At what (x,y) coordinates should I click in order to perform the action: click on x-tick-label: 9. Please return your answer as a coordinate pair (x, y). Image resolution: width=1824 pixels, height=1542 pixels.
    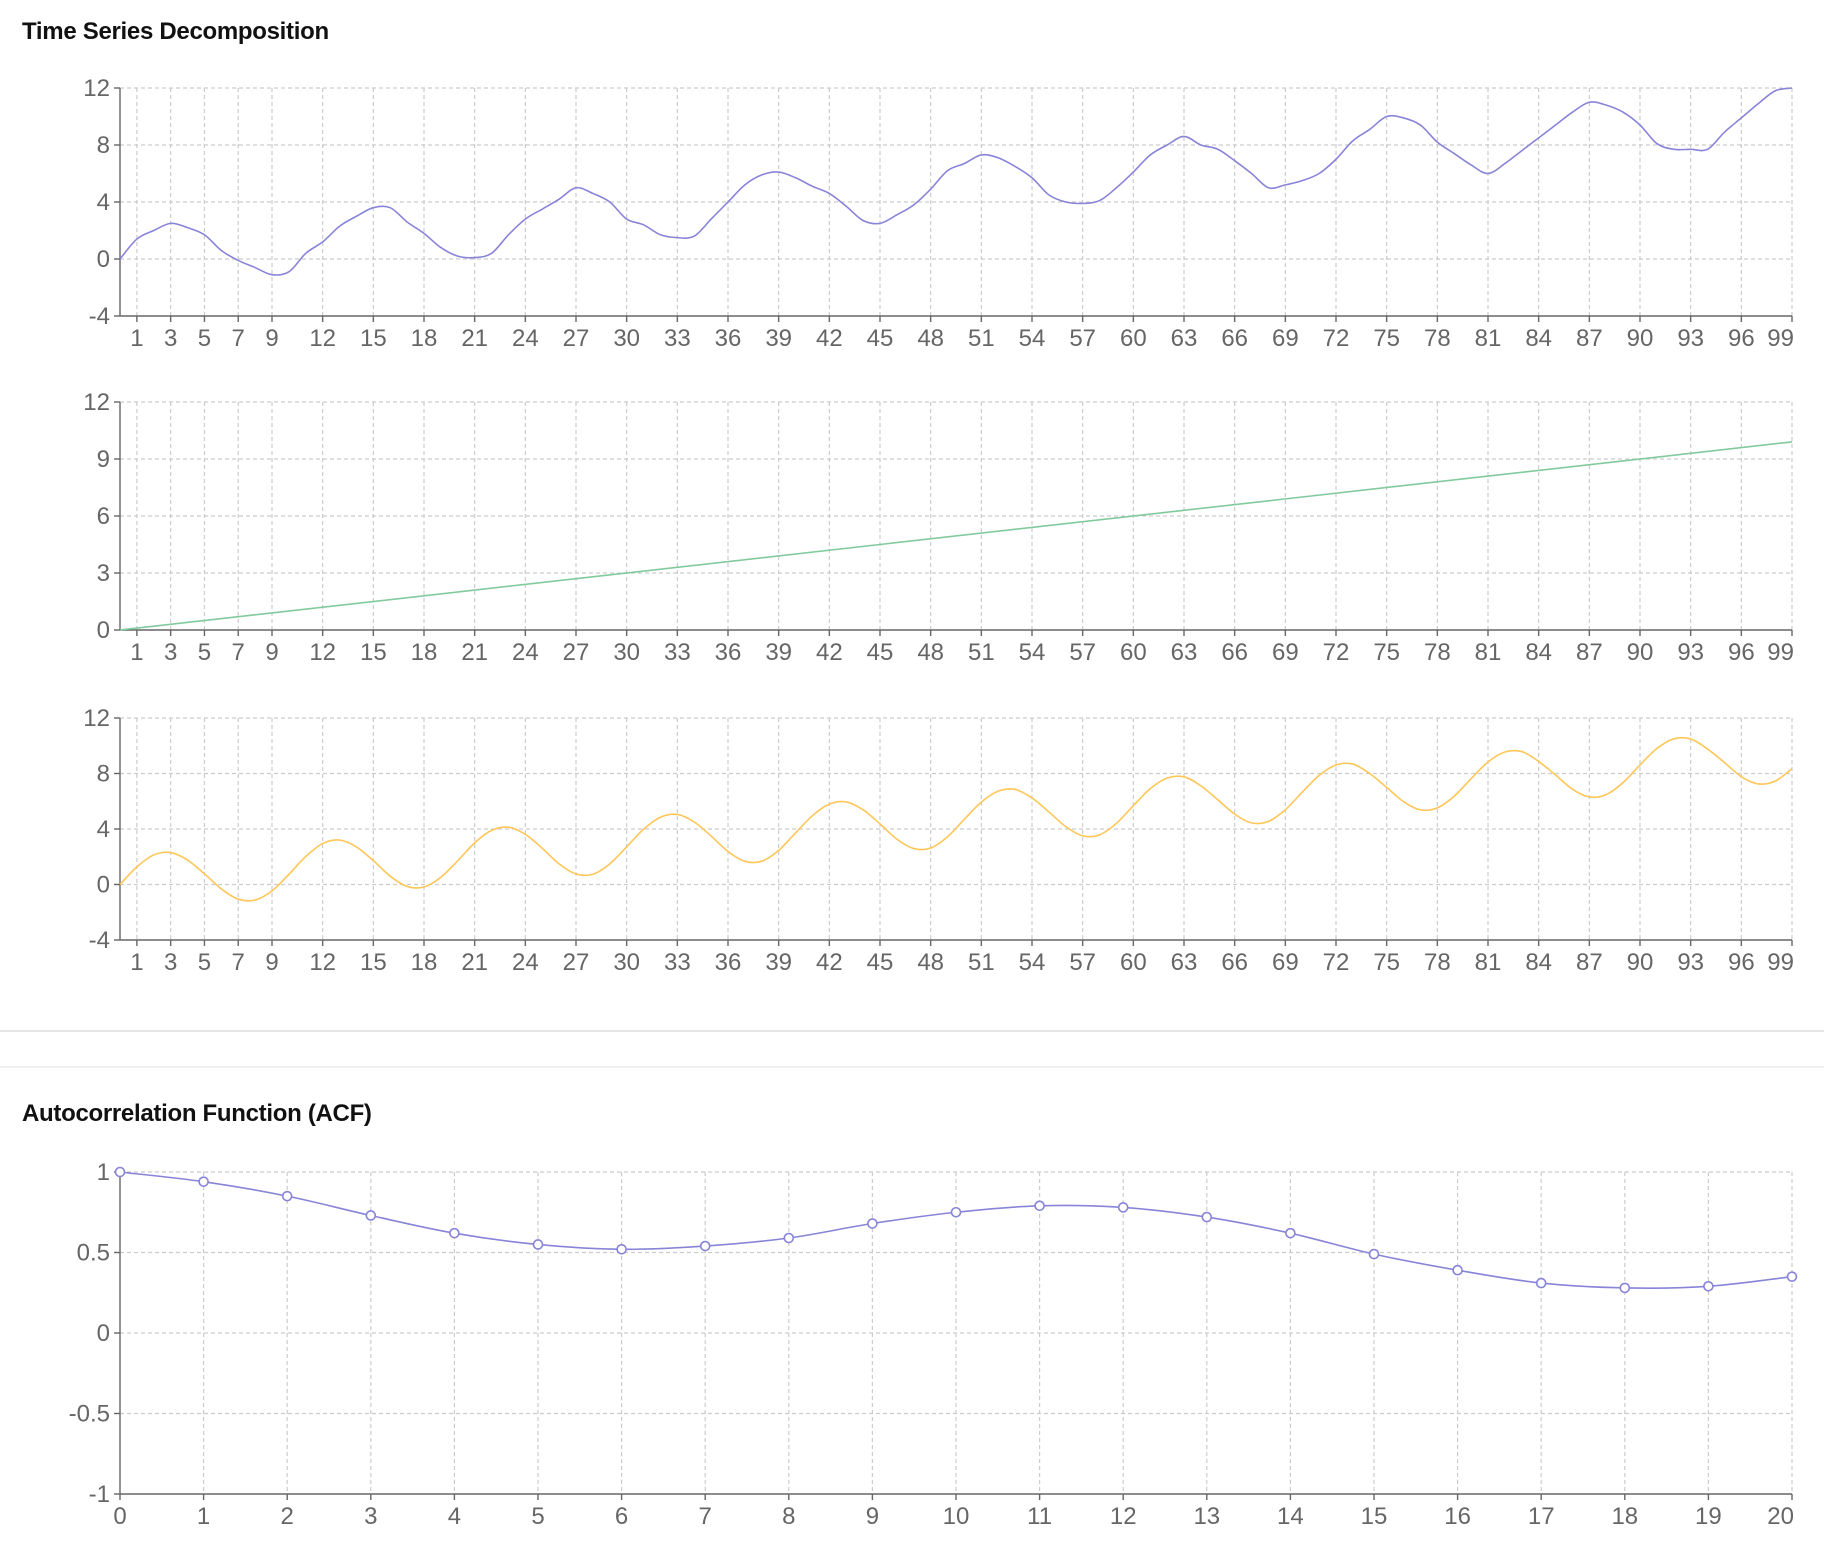
    Looking at the image, I should click on (271, 338).